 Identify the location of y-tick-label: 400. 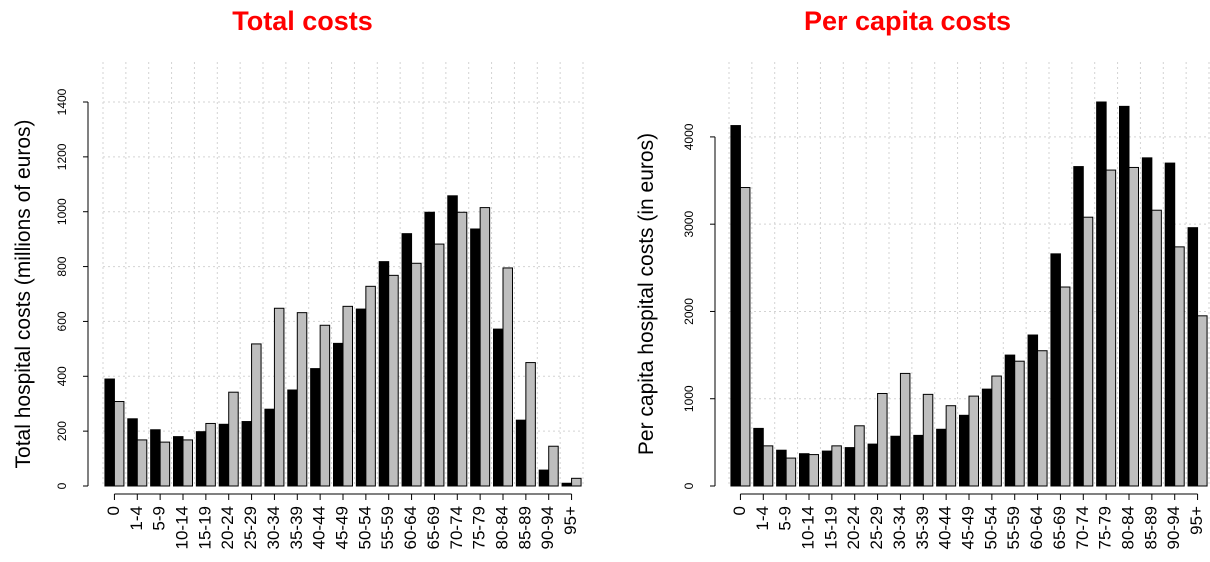
(62, 376).